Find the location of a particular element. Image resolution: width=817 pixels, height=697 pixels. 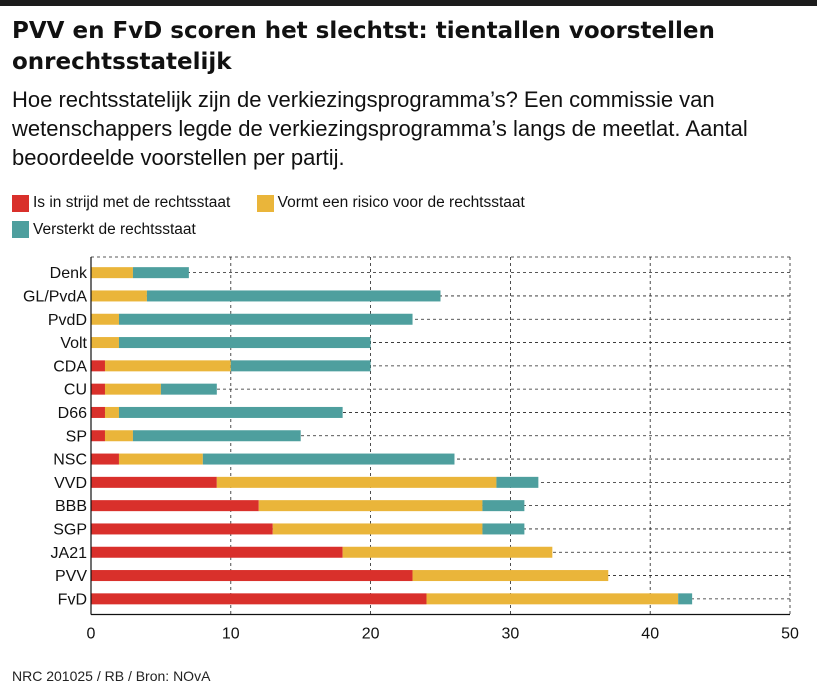

category-label: SP is located at coordinates (76, 436).